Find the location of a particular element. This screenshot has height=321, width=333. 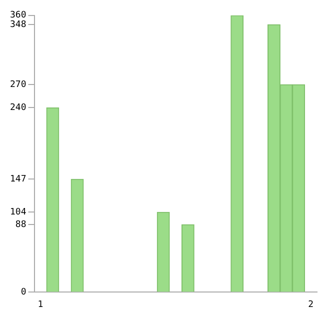

x-tick-label: 1 is located at coordinates (41, 305).